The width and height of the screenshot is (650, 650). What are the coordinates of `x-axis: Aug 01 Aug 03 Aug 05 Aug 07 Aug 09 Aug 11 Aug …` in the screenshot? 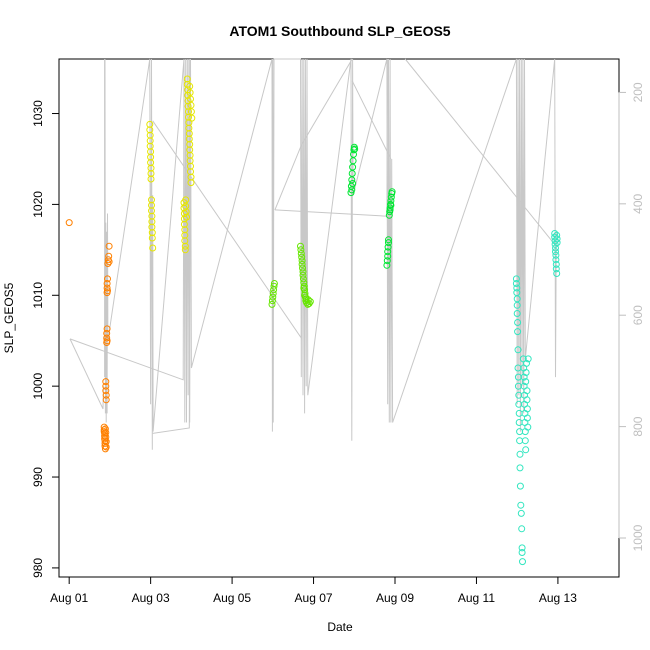 It's located at (313, 590).